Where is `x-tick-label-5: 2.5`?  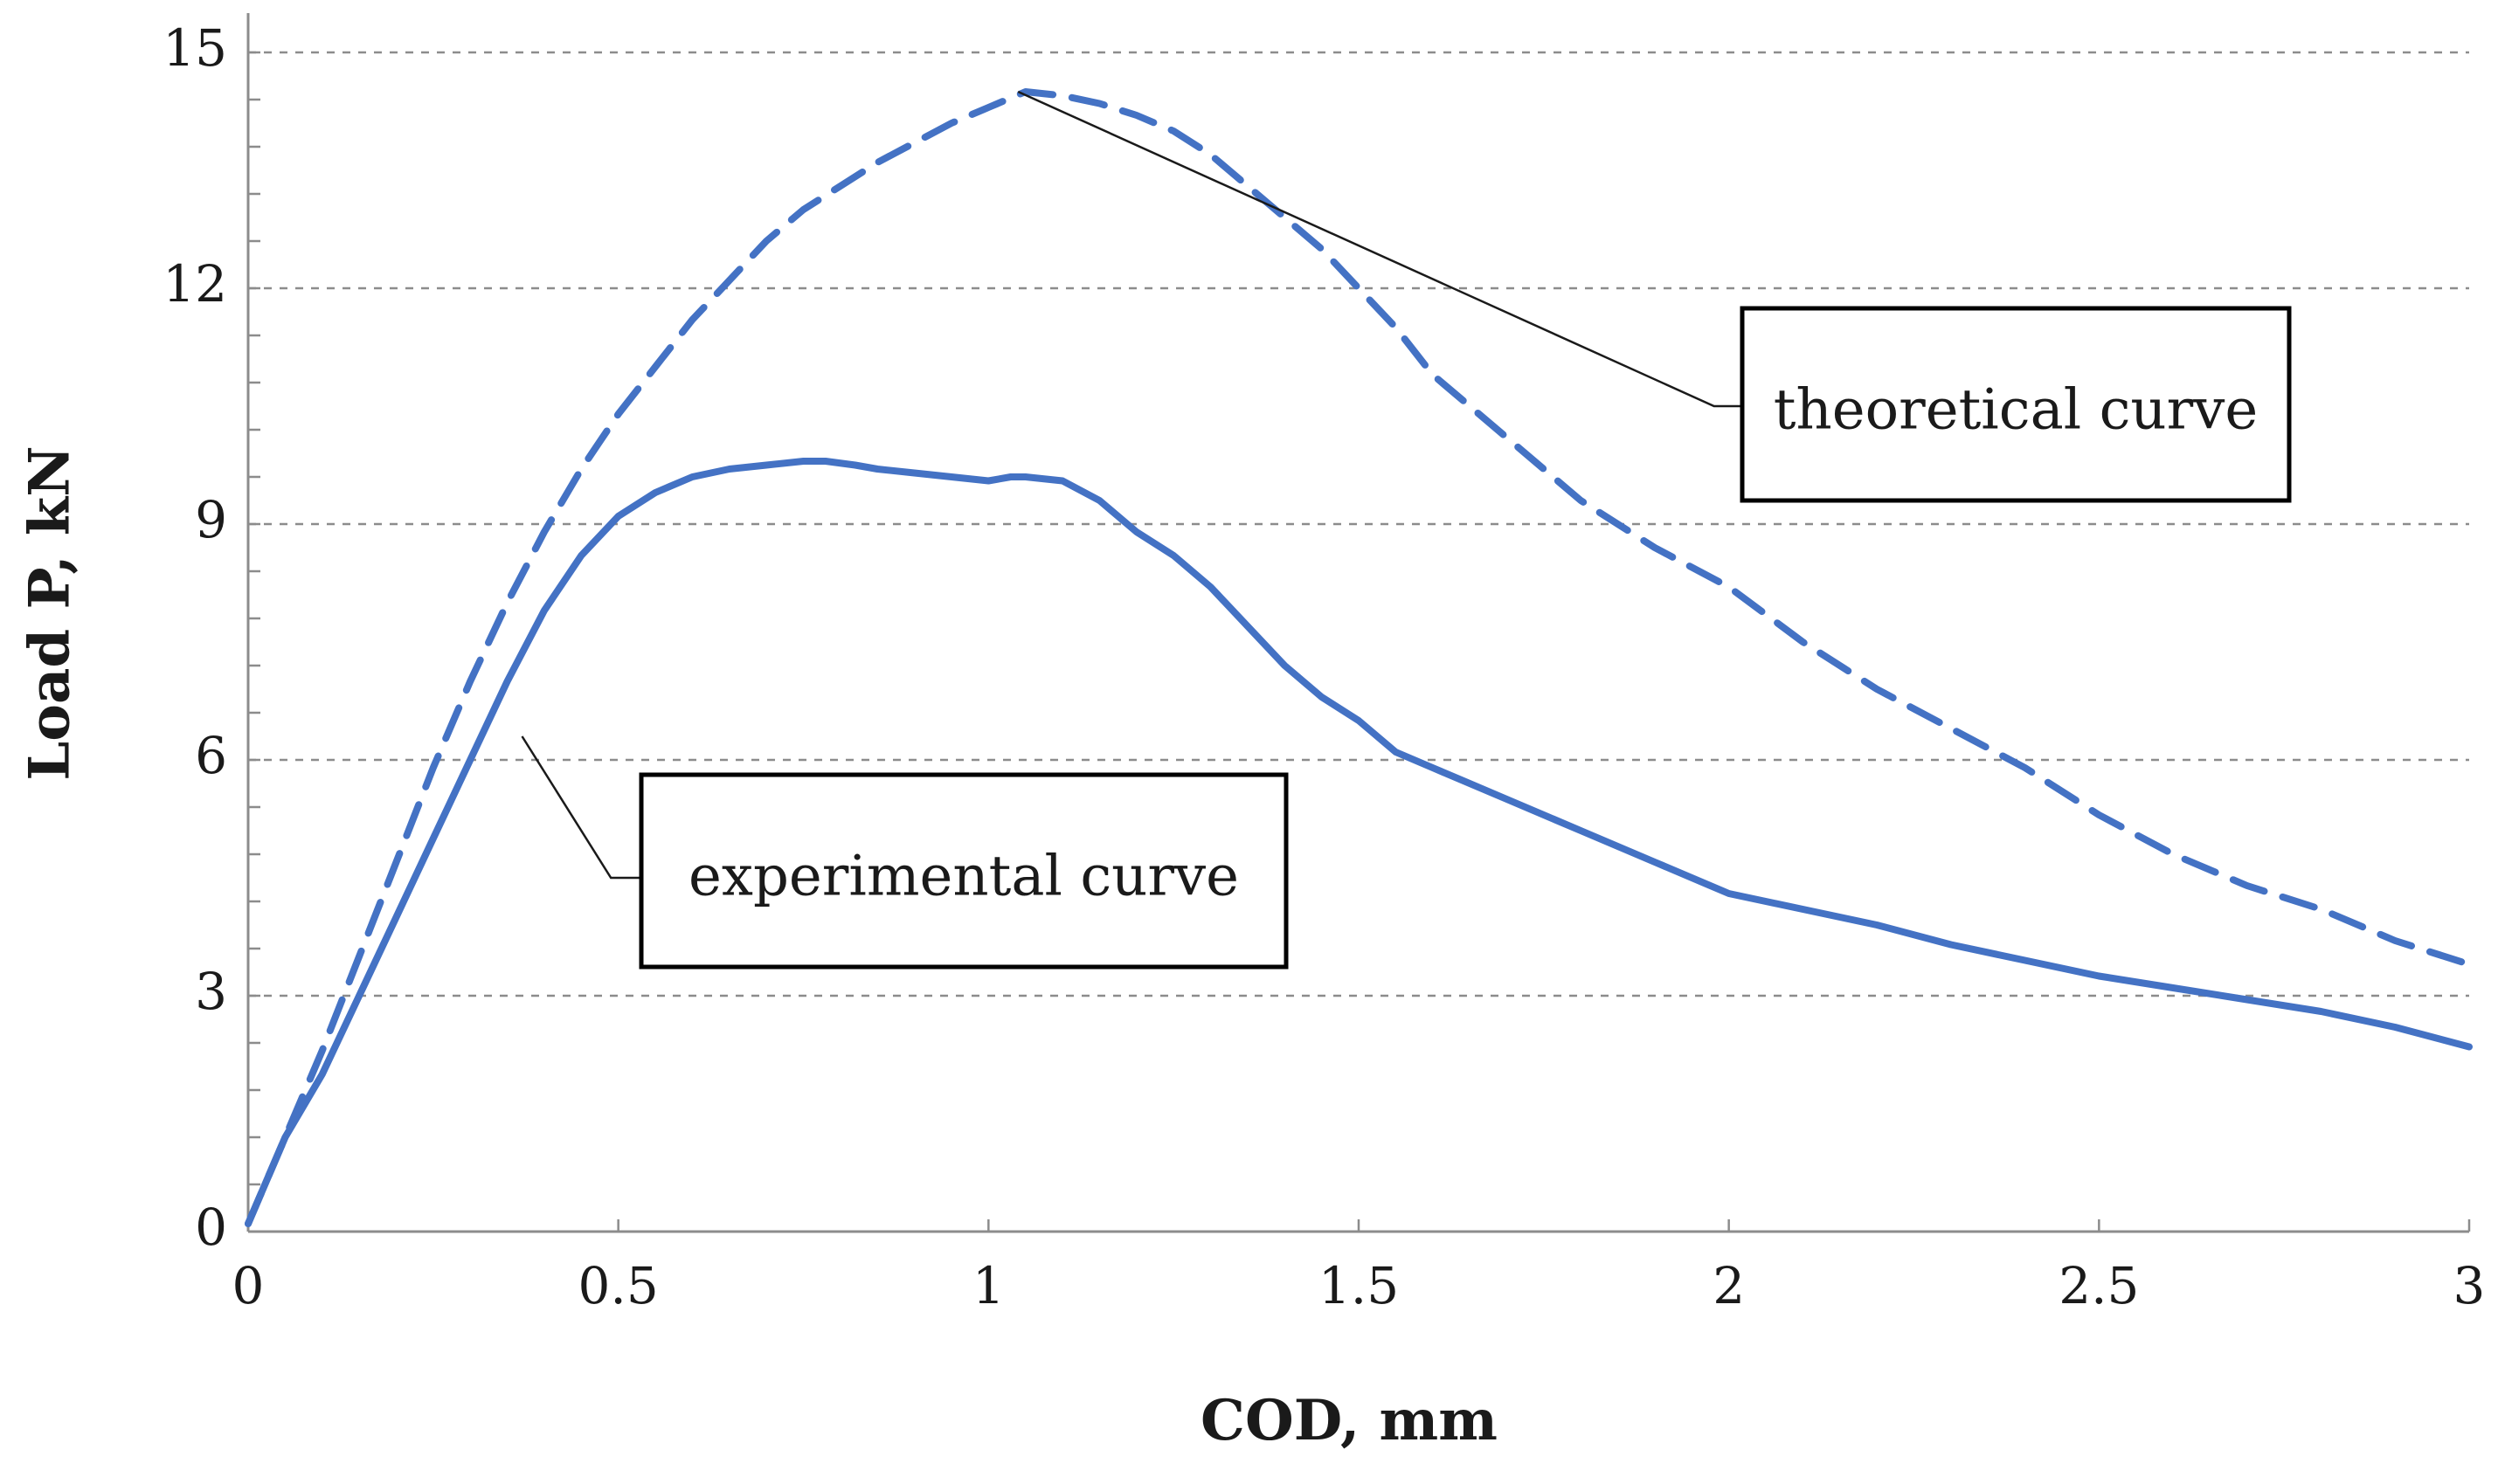 x-tick-label-5: 2.5 is located at coordinates (2099, 1285).